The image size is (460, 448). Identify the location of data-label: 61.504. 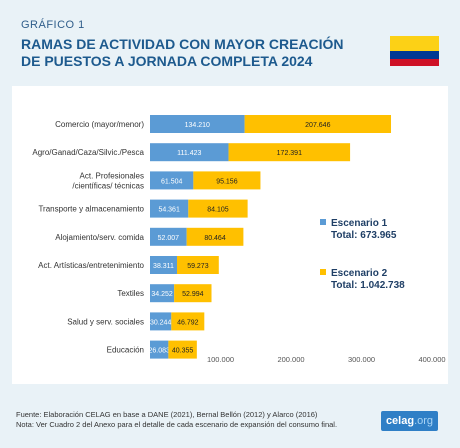
(172, 181).